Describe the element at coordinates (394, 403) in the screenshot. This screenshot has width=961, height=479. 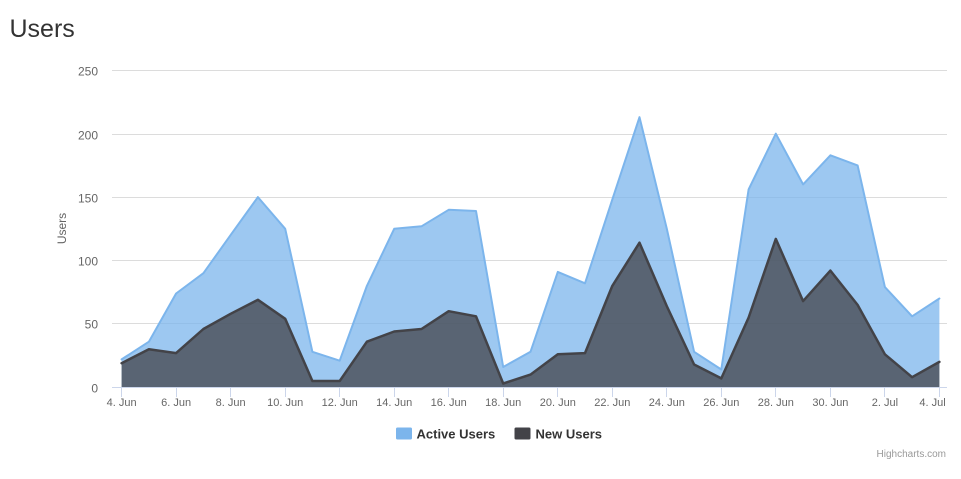
I see `svg-text: 14. Jun` at that location.